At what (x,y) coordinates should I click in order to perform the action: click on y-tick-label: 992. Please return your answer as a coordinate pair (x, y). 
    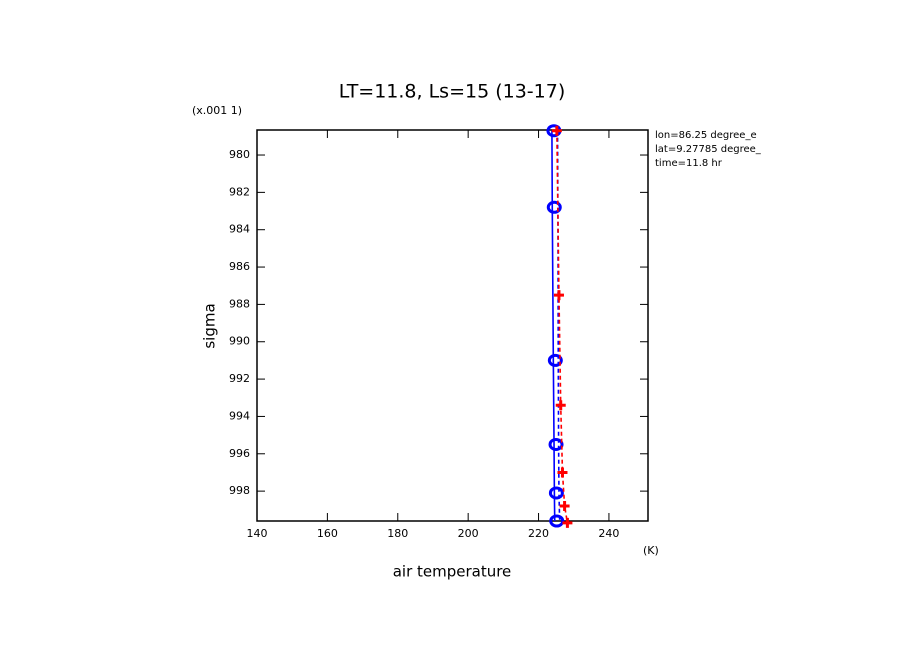
    Looking at the image, I should click on (239, 378).